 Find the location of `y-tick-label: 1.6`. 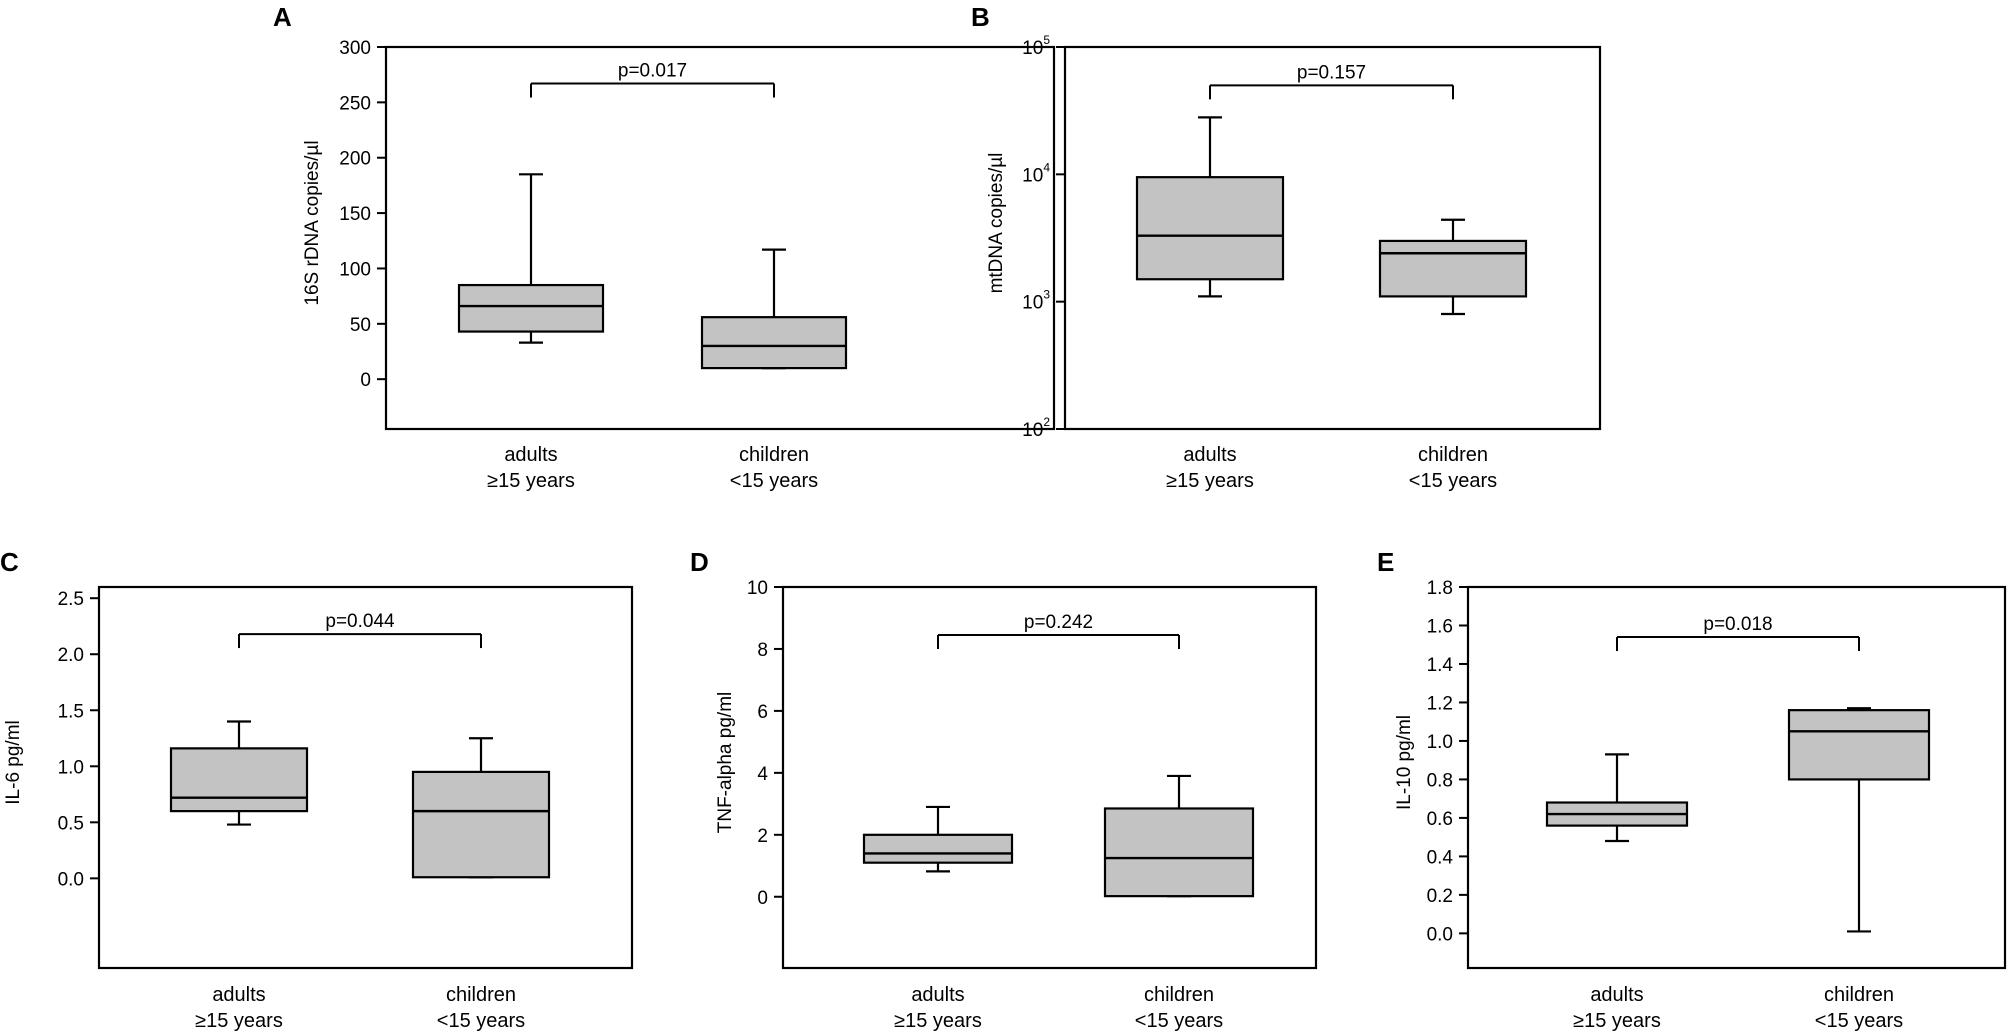

y-tick-label: 1.6 is located at coordinates (1440, 626).